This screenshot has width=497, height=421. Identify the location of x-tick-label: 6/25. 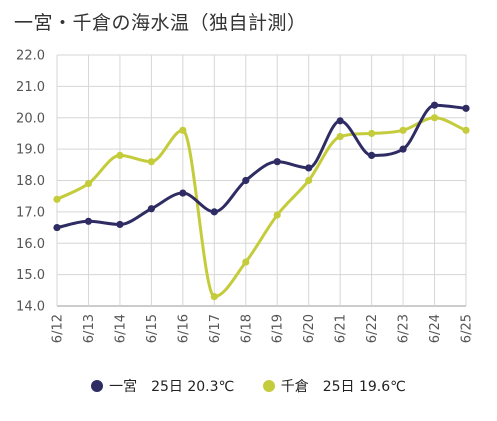
(467, 328).